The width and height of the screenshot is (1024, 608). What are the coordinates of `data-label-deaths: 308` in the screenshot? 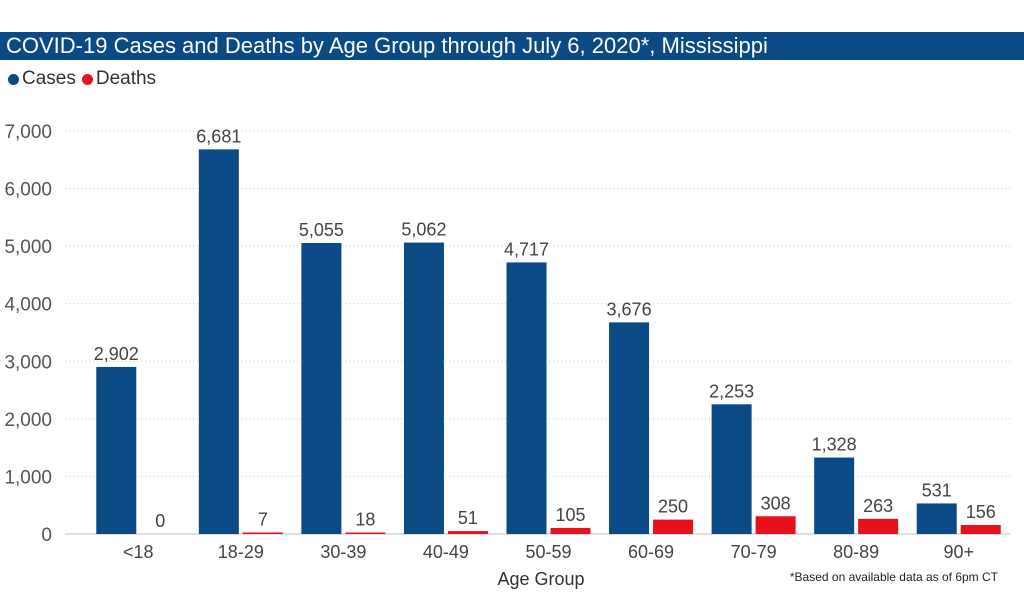 It's located at (776, 503).